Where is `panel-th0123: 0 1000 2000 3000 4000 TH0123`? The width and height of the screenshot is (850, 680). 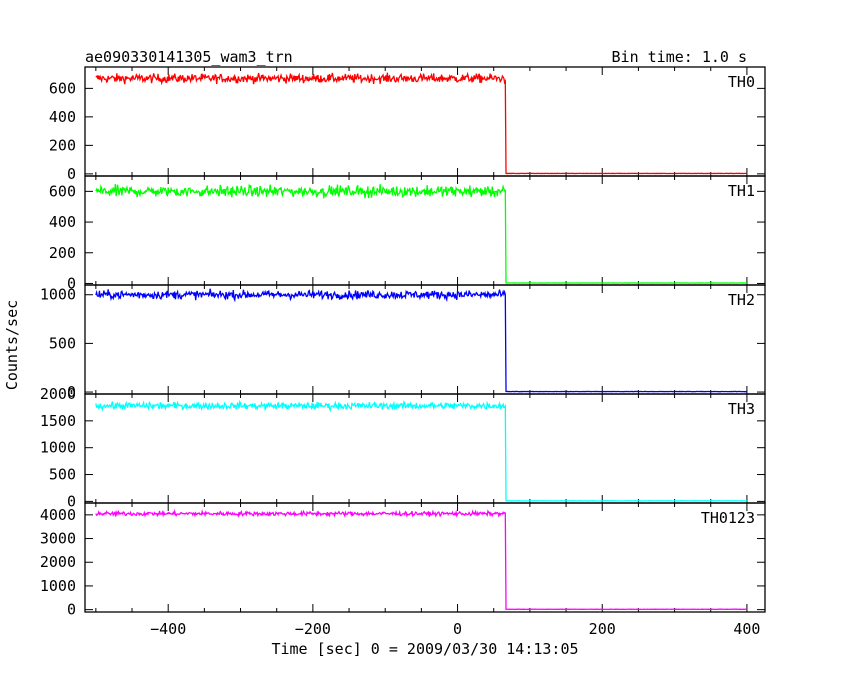 panel-th0123: 0 1000 2000 3000 4000 TH0123 is located at coordinates (403, 560).